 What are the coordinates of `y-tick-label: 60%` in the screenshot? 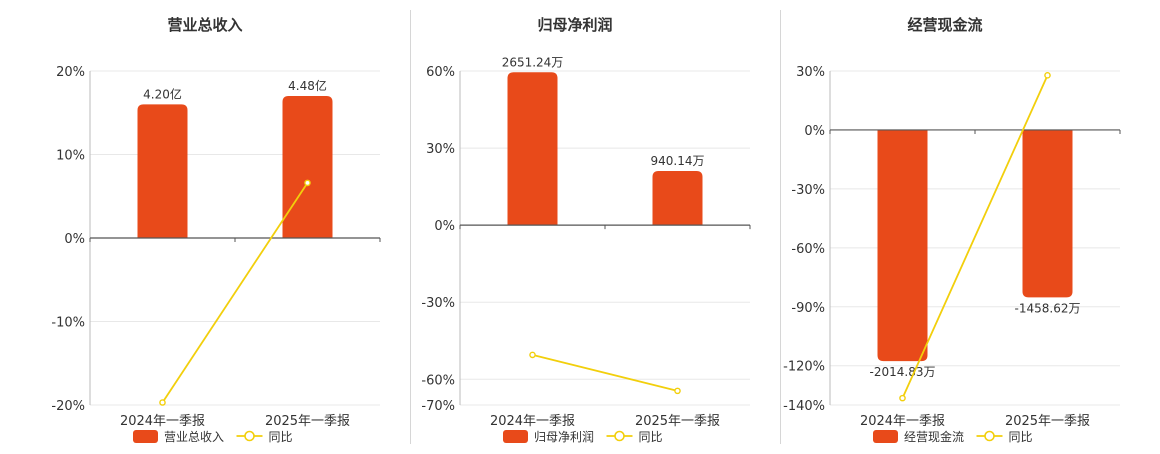 It's located at (440, 72).